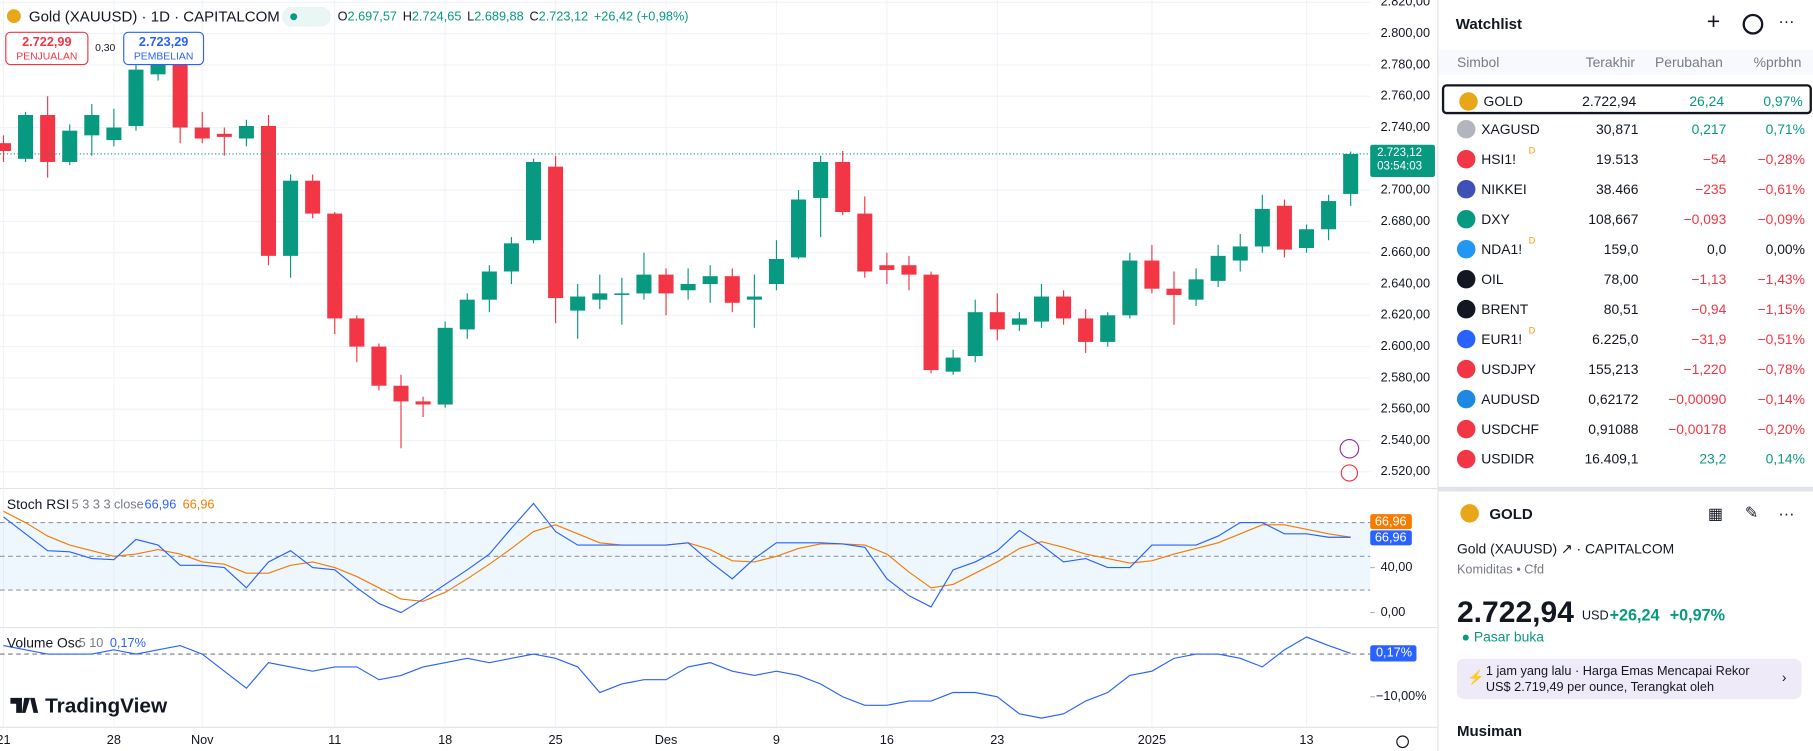  I want to click on symbol-title: Gold (XAUUSD) · 1D · CAPITALCOM, so click(154, 16).